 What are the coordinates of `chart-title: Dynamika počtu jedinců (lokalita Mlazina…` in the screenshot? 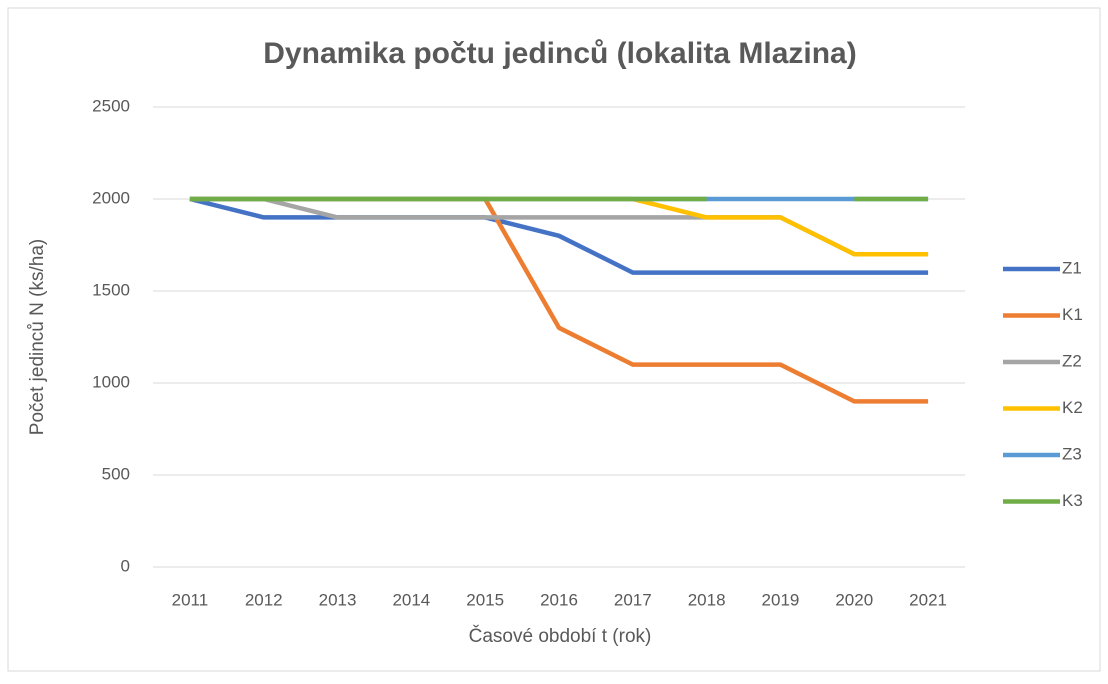 It's located at (559, 53).